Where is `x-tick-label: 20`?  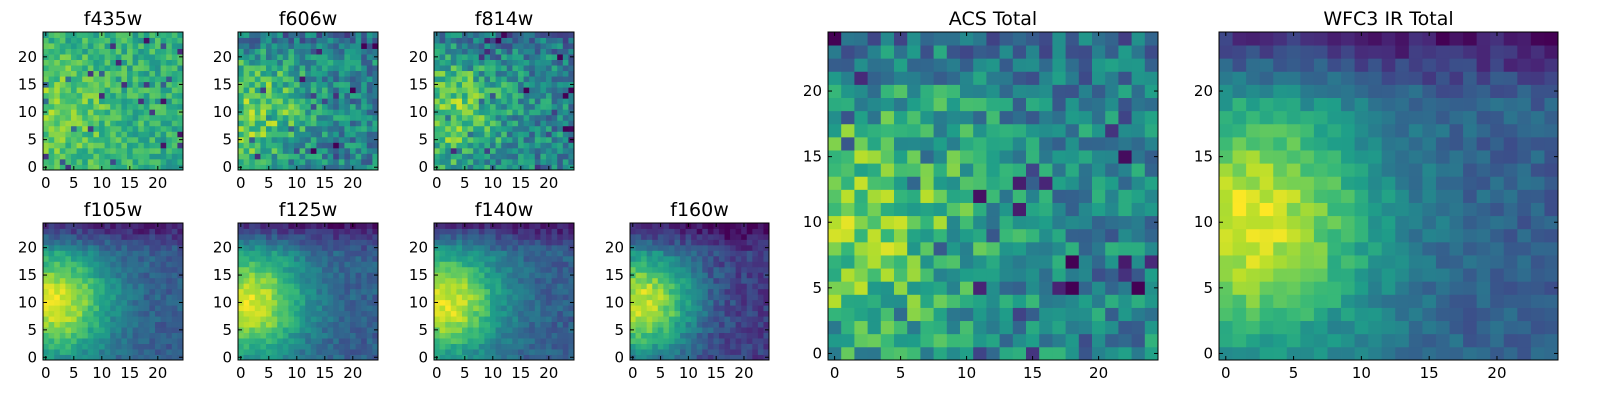
x-tick-label: 20 is located at coordinates (157, 373).